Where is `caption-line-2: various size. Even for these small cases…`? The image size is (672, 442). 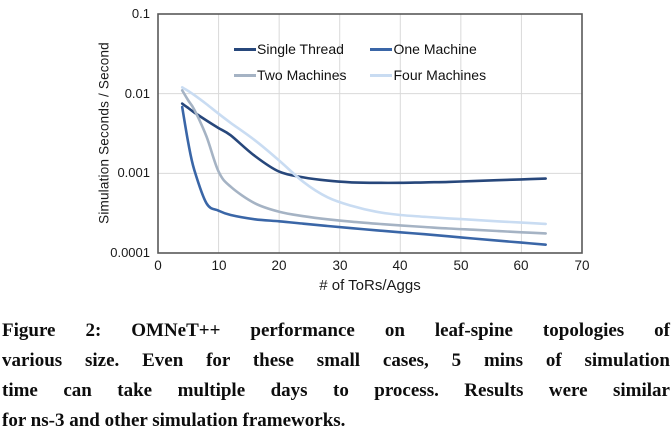
caption-line-2: various size. Even for these small cases… is located at coordinates (336, 360).